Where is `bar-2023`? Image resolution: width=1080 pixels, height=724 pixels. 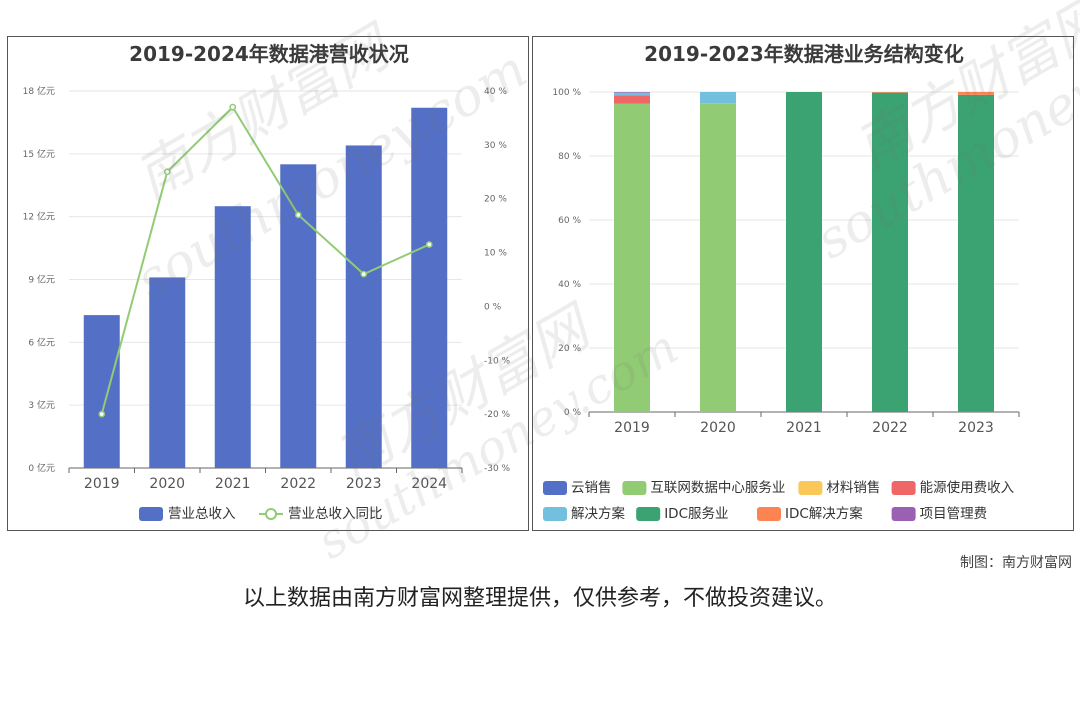
bar-2023 is located at coordinates (364, 306).